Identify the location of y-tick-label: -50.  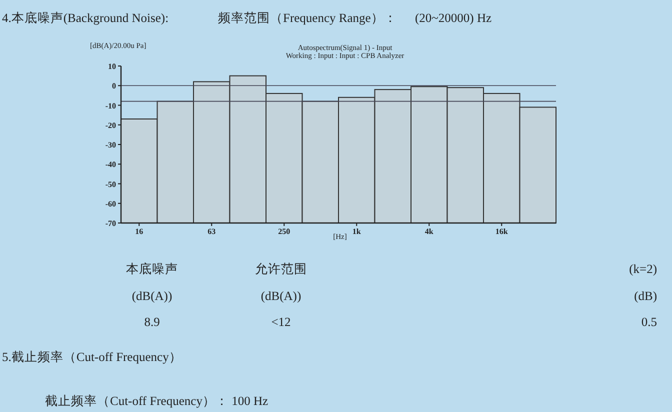
(110, 184).